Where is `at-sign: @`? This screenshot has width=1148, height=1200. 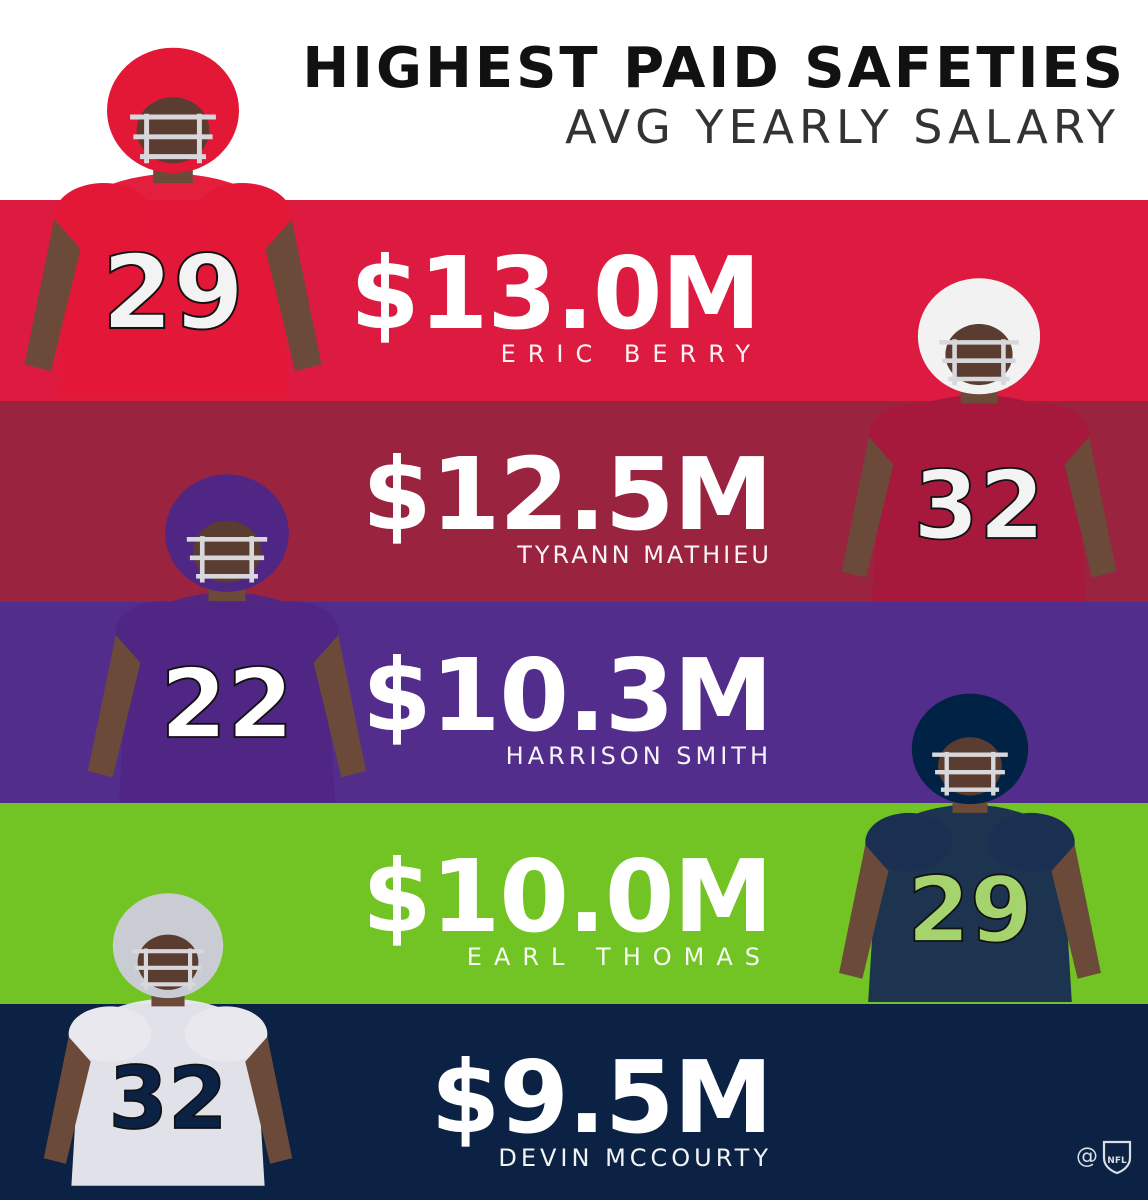 at-sign: @ is located at coordinates (1087, 1156).